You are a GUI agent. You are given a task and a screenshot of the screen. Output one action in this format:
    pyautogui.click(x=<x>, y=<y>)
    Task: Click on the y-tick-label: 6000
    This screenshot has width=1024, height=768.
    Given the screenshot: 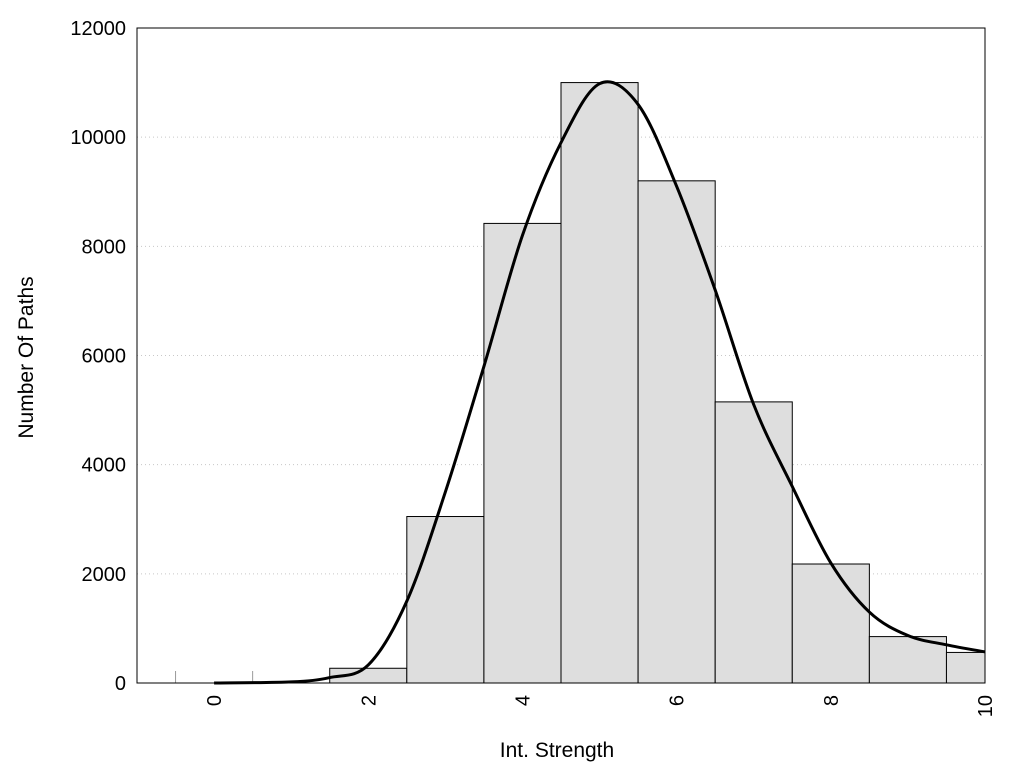 What is the action you would take?
    pyautogui.click(x=104, y=357)
    